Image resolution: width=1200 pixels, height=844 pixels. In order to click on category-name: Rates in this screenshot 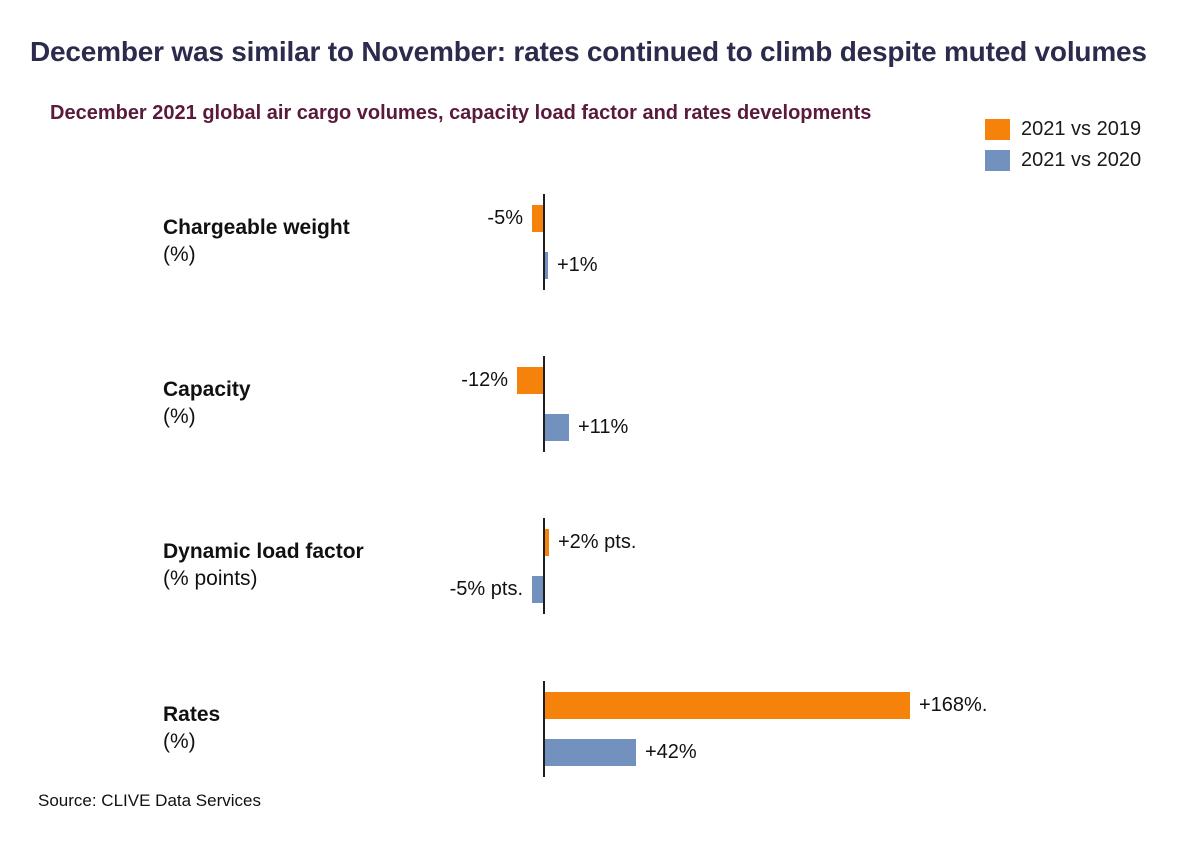, I will do `click(192, 714)`.